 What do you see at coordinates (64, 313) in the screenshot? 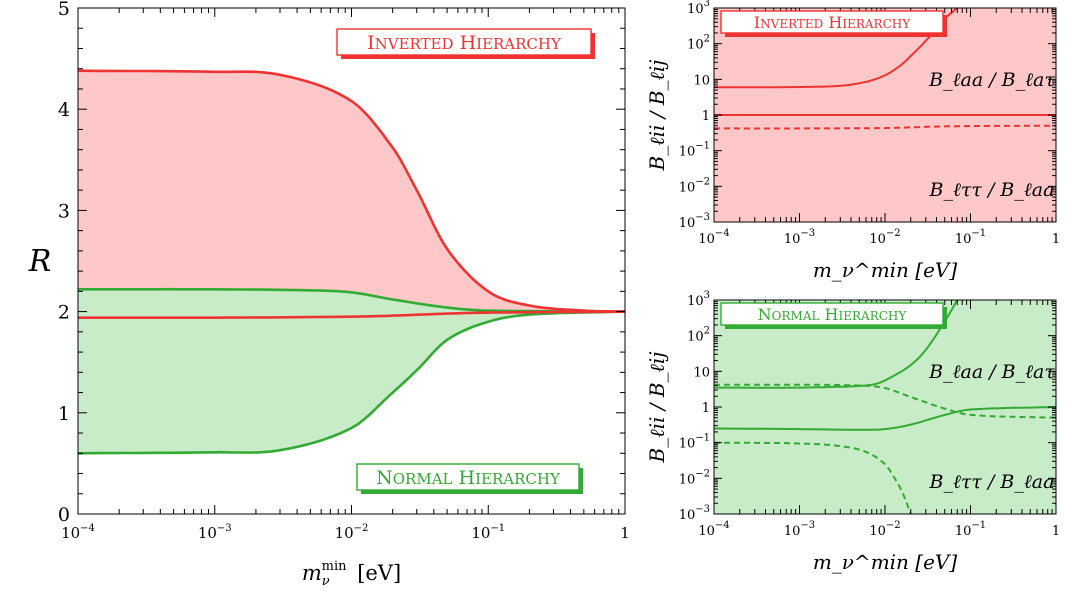
I see `left-y-tick-label: 2` at bounding box center [64, 313].